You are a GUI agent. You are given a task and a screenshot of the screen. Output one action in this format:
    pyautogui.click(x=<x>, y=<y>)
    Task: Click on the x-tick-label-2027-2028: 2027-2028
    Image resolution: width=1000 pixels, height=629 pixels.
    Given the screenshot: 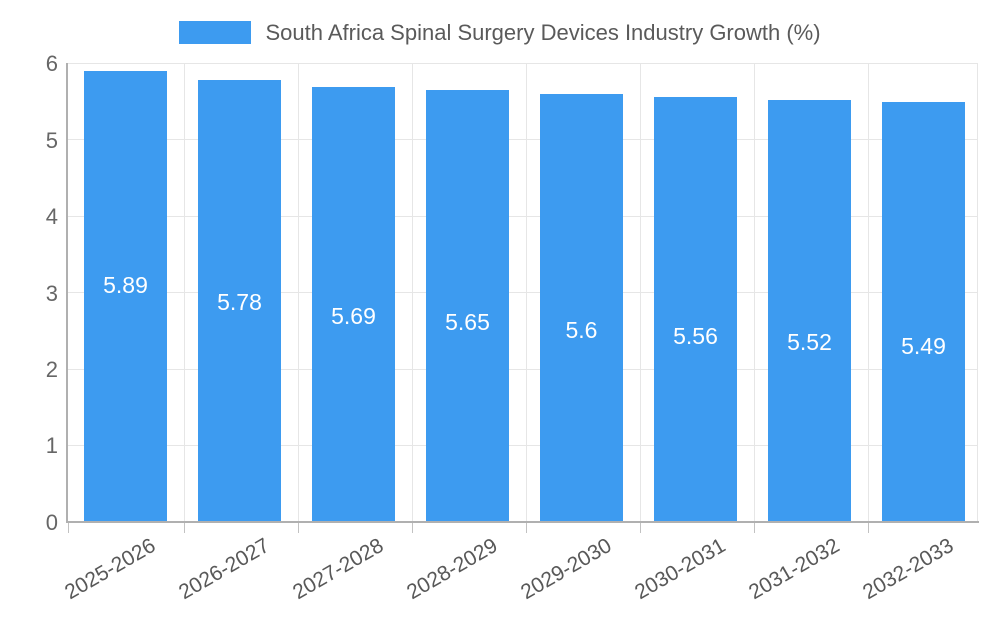 What is the action you would take?
    pyautogui.click(x=338, y=569)
    